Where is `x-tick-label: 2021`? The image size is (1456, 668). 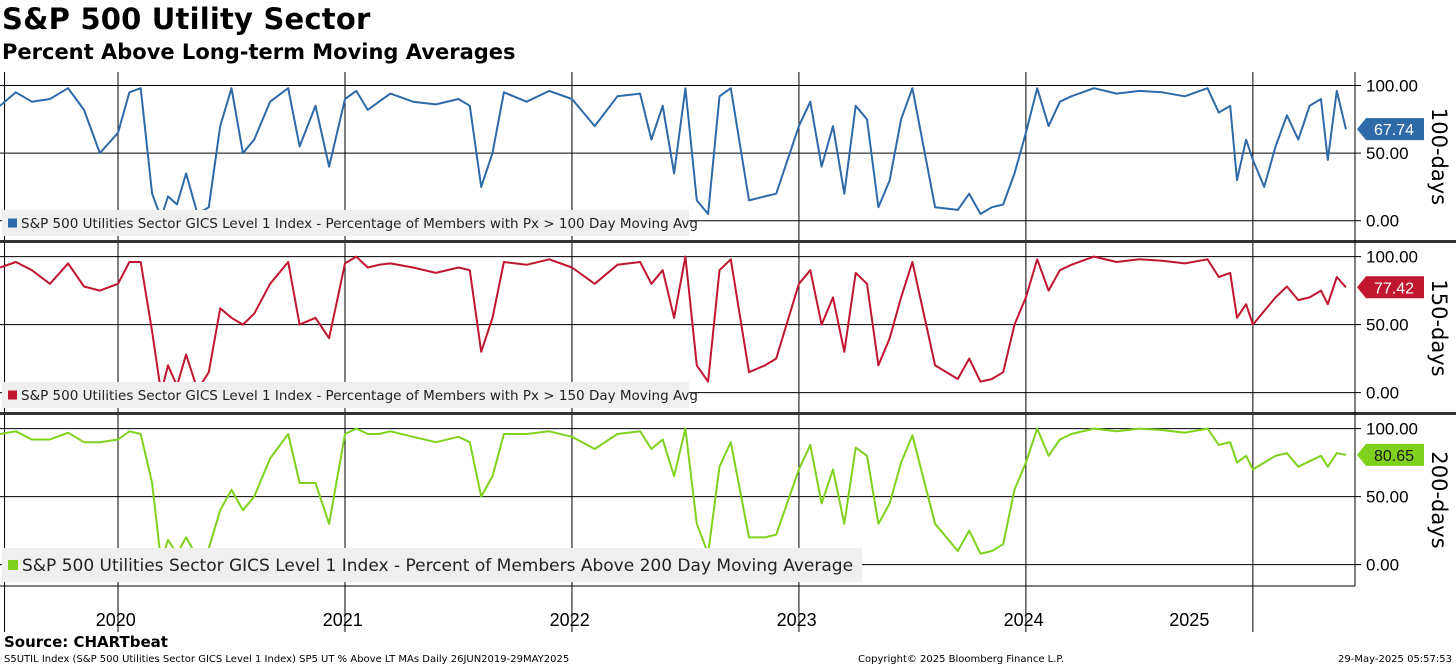 x-tick-label: 2021 is located at coordinates (343, 620).